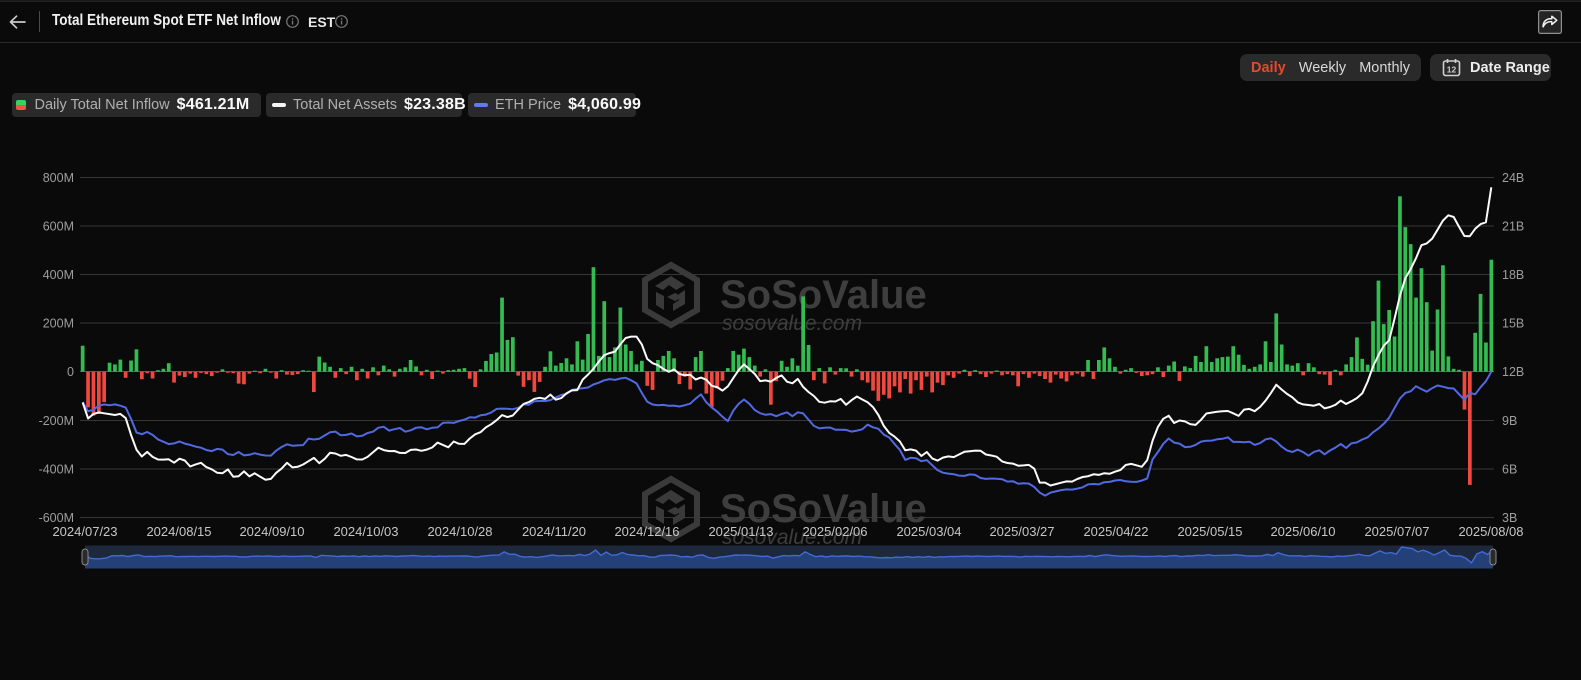 The height and width of the screenshot is (680, 1581). I want to click on svg-text: 800M, so click(58, 178).